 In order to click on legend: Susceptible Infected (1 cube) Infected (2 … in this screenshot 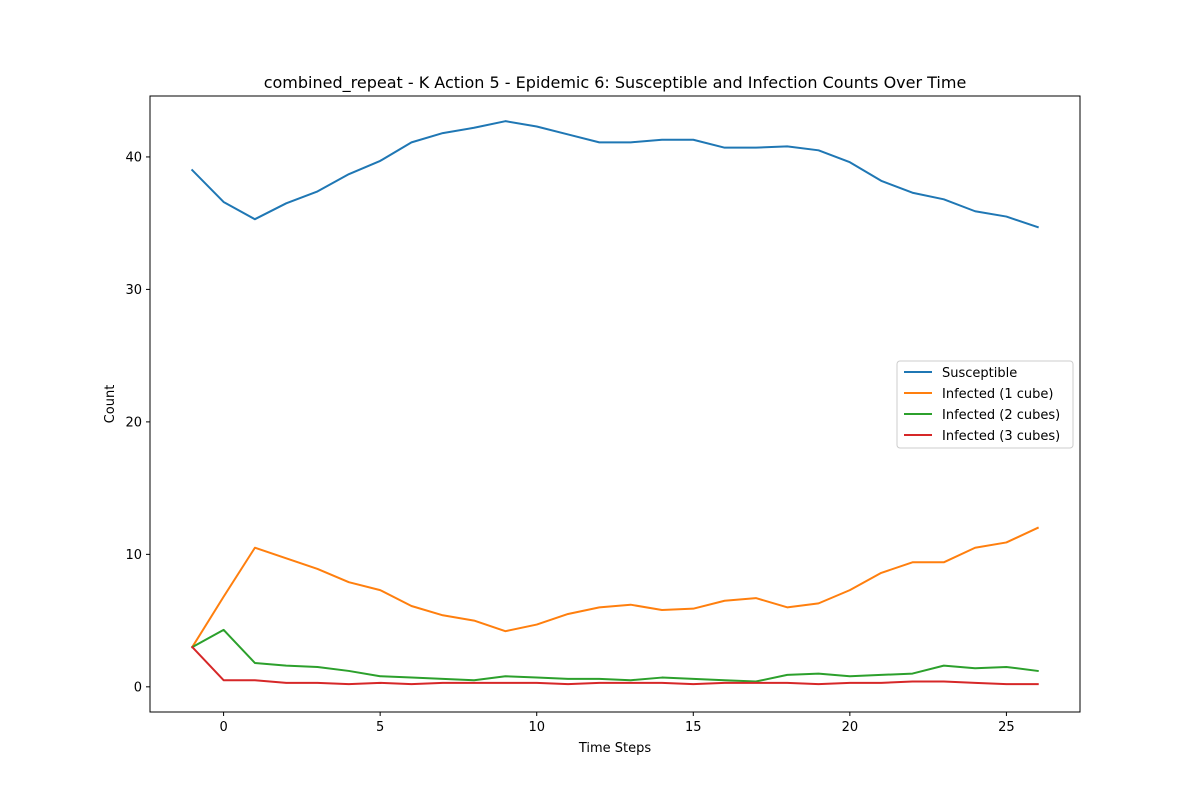, I will do `click(985, 404)`.